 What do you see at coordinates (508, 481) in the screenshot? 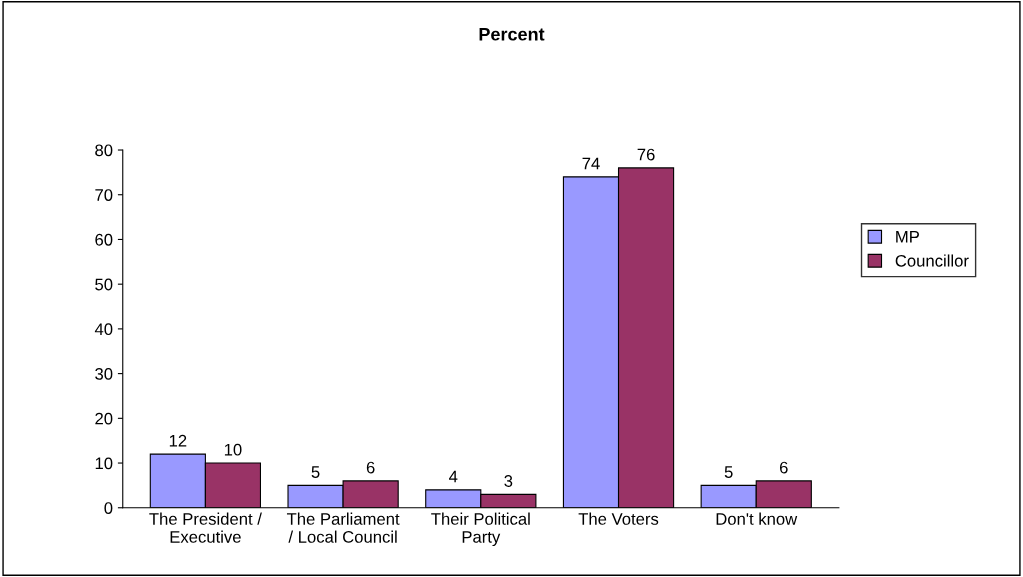
I see `data-label: 3` at bounding box center [508, 481].